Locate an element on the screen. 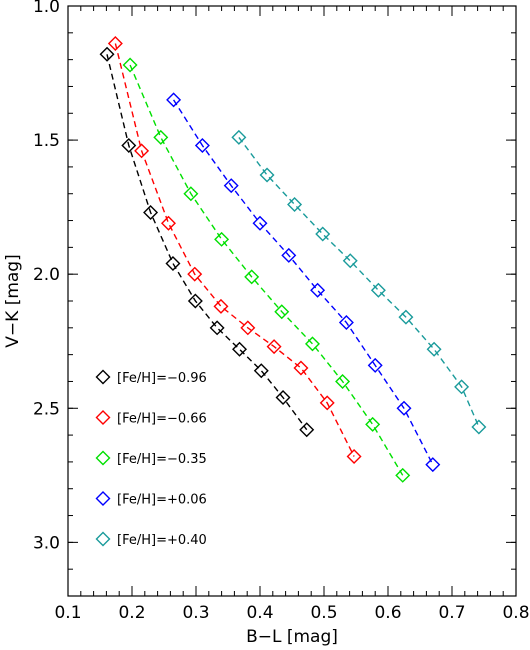 The height and width of the screenshot is (650, 530). legend-label: [Fe/H]=−0.96 is located at coordinates (162, 378).